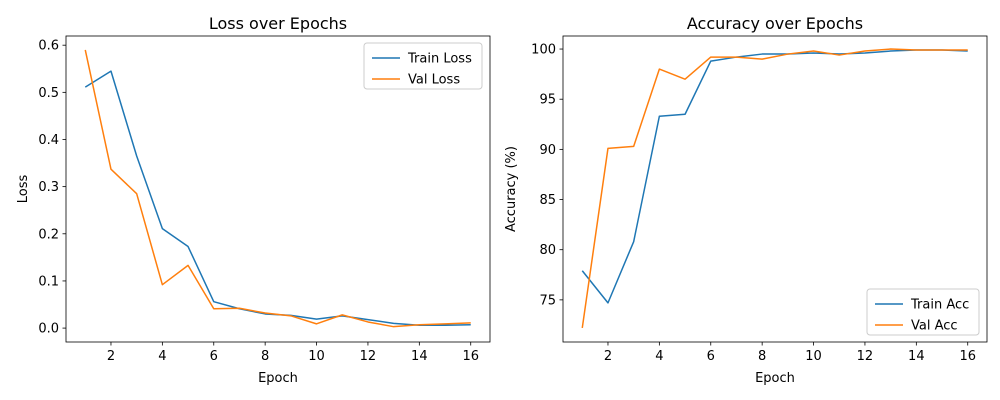 The image size is (1000, 400). Describe the element at coordinates (762, 356) in the screenshot. I see `accuracy-x-tick-label: 8` at that location.